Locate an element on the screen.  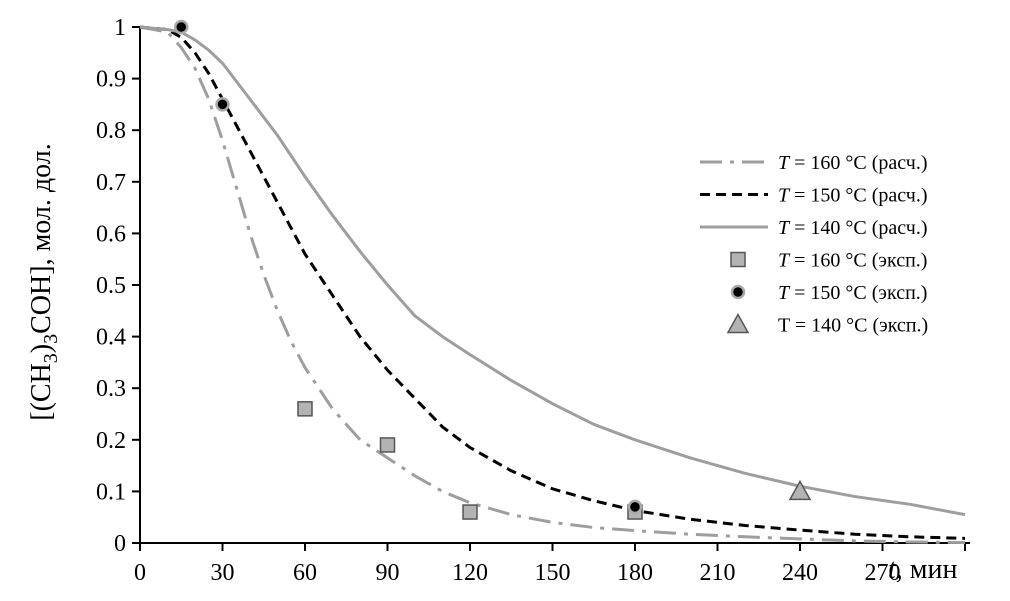
legend-label: T = 150 °C (расч.) is located at coordinates (852, 196).